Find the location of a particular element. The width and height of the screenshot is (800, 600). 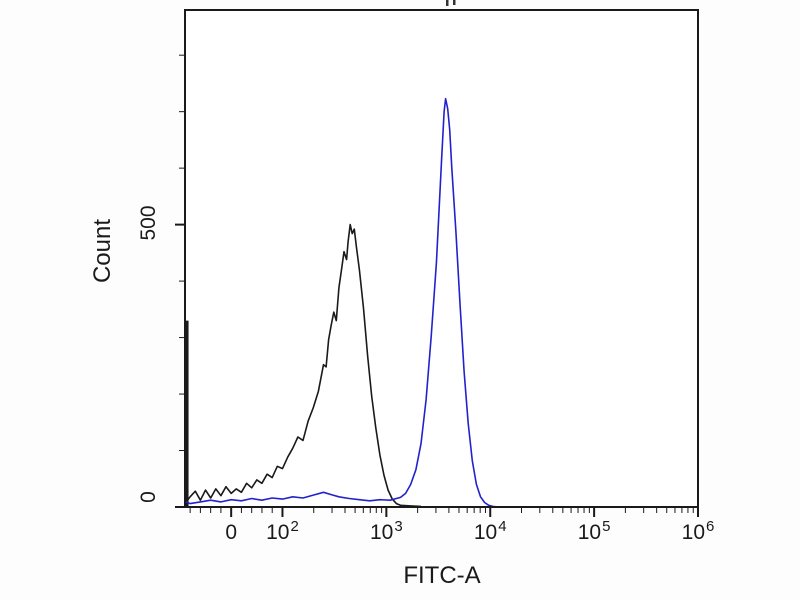

y-axis-label: Count is located at coordinates (102, 251).